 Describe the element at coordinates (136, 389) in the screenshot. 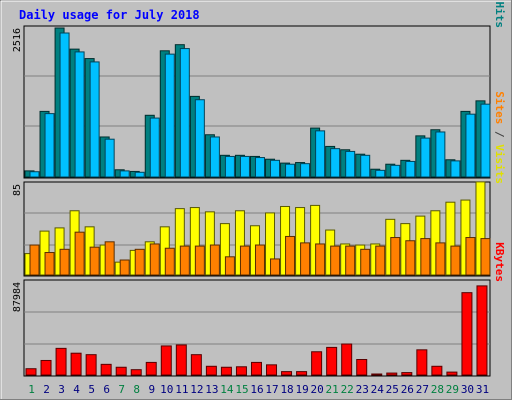

I see `x-label-day-8: 8` at that location.